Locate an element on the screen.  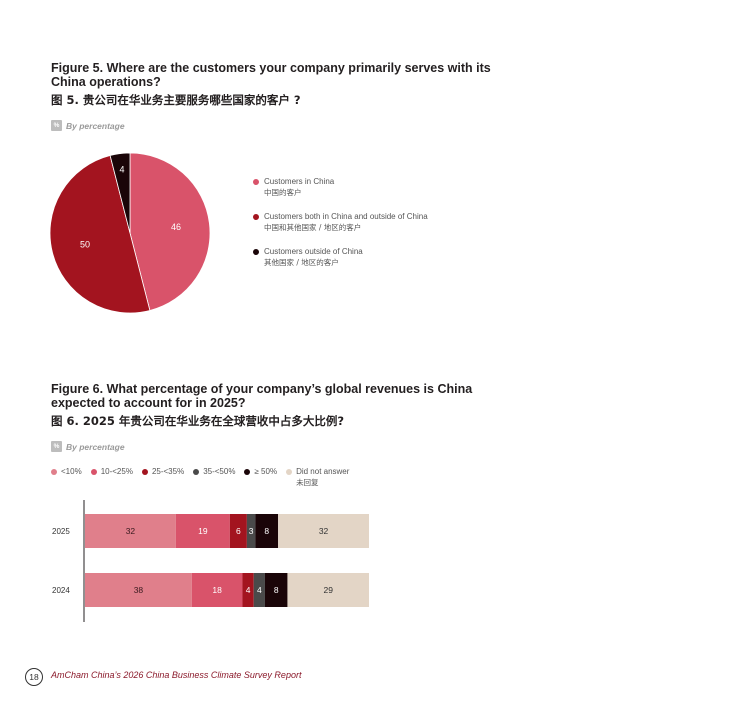
legend-label: Customers outside of China is located at coordinates (313, 251).